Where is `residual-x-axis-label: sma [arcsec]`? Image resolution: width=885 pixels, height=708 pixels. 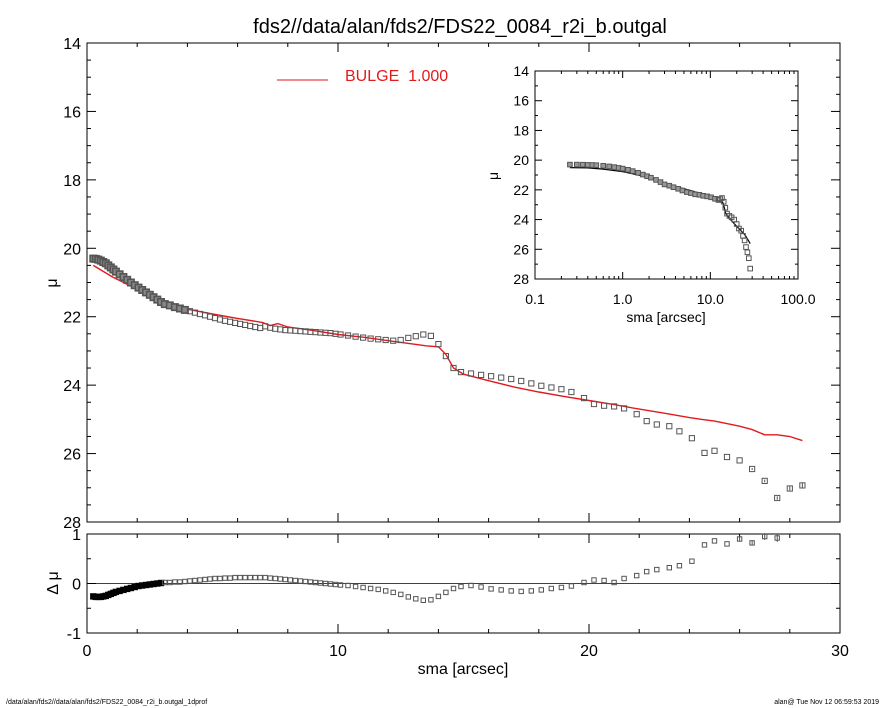
residual-x-axis-label: sma [arcsec] is located at coordinates (463, 669).